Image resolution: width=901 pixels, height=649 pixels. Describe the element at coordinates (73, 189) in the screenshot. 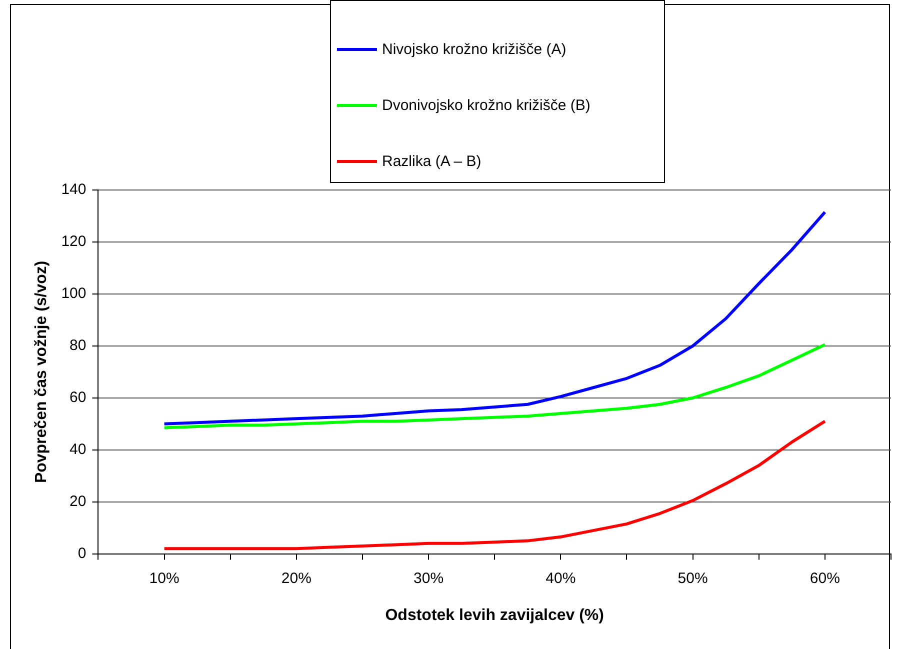

I see `y-tick-label: 140` at that location.